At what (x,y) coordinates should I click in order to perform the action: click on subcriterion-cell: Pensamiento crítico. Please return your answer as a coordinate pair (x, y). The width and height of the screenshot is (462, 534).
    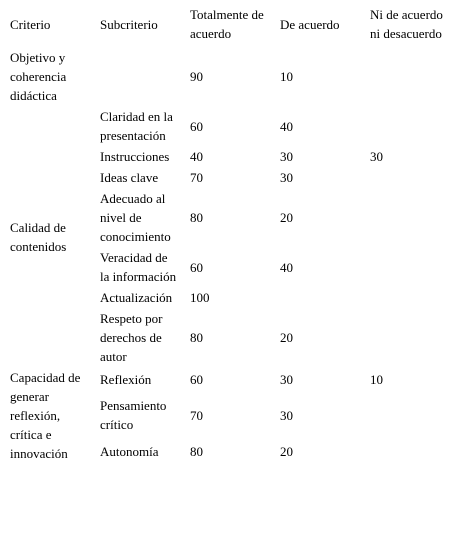
    Looking at the image, I should click on (133, 415).